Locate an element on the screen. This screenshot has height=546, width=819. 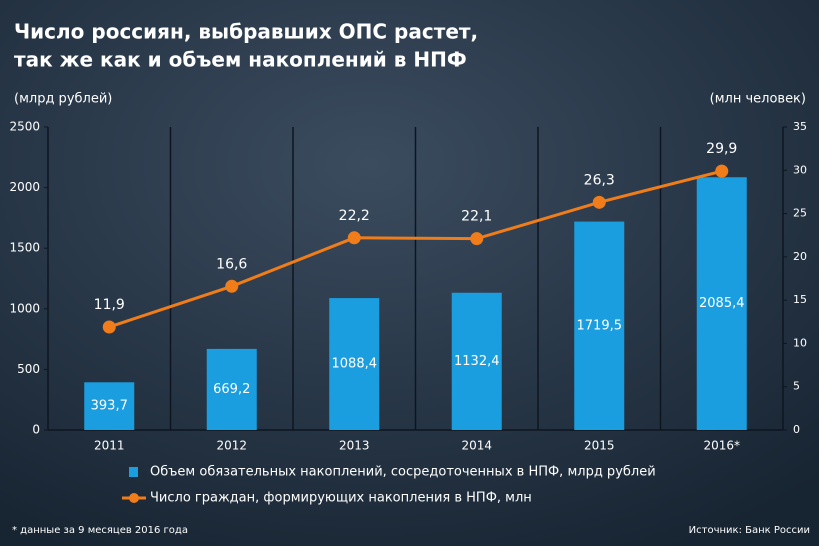
y-tick-label: 2500 is located at coordinates (24, 127).